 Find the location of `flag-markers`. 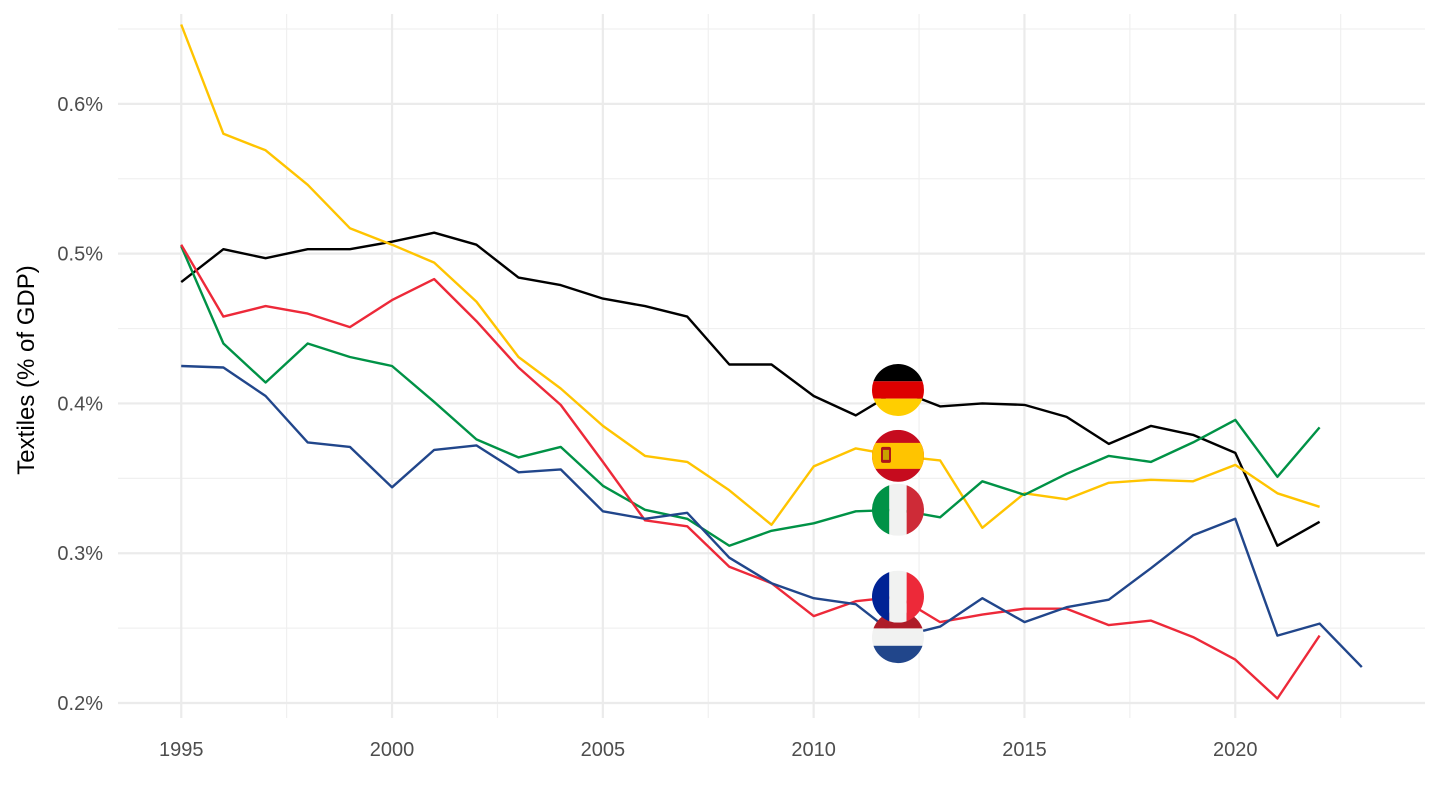

flag-markers is located at coordinates (897, 513).